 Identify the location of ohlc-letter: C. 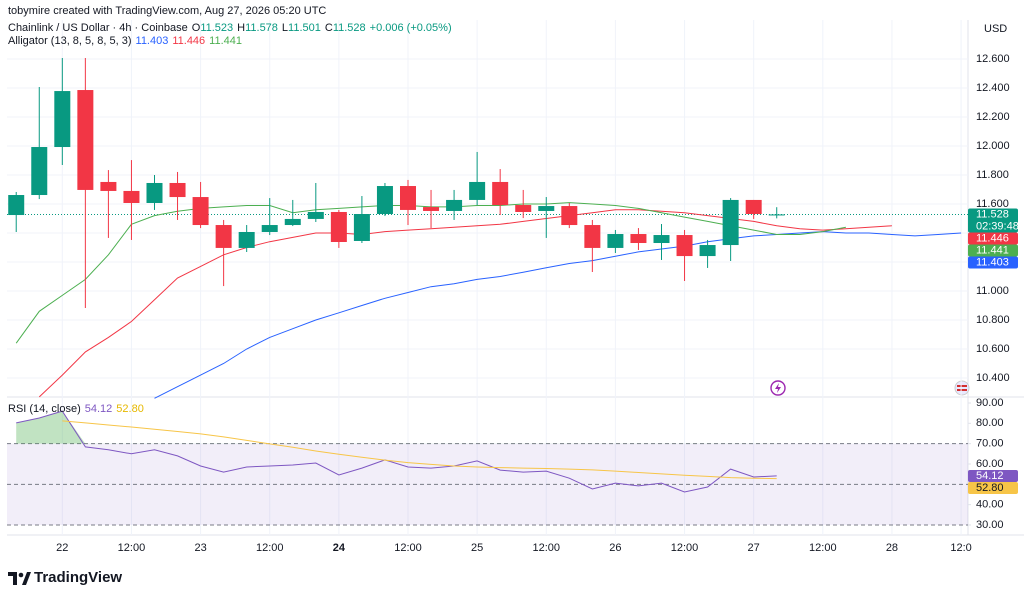
(328, 28).